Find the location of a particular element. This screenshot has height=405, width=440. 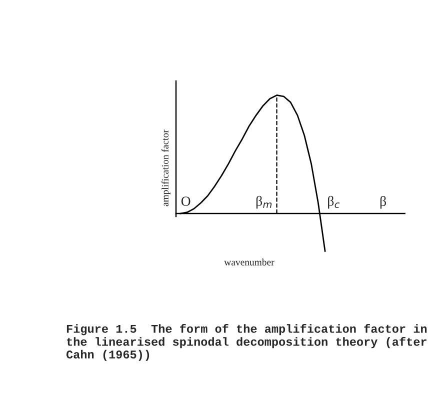

y-axis-title: amplification factor is located at coordinates (166, 168).